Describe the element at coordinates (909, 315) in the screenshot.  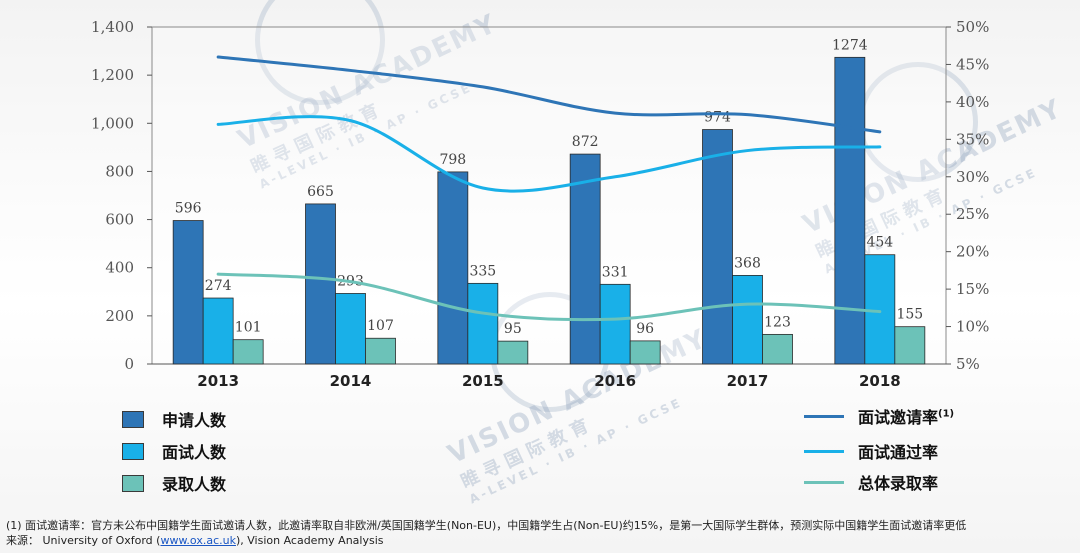
I see `data-label-offers: 155` at that location.